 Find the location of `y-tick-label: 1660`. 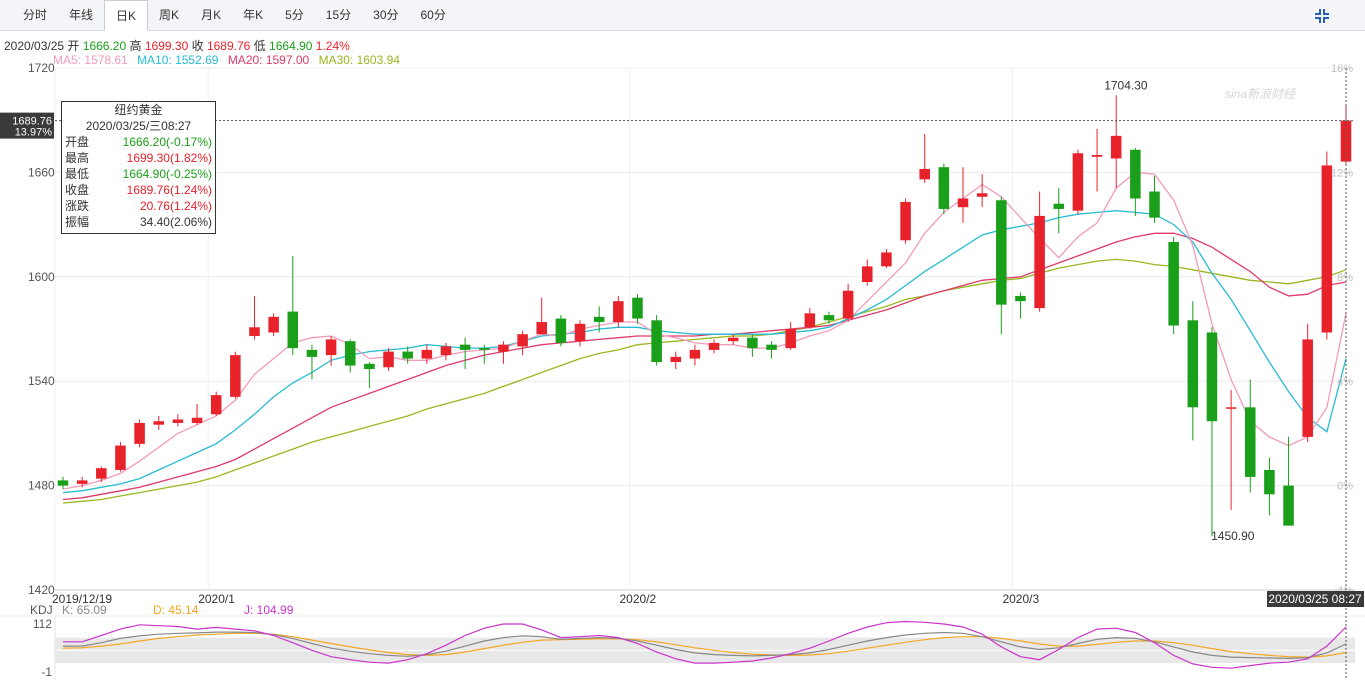

y-tick-label: 1660 is located at coordinates (41, 172).